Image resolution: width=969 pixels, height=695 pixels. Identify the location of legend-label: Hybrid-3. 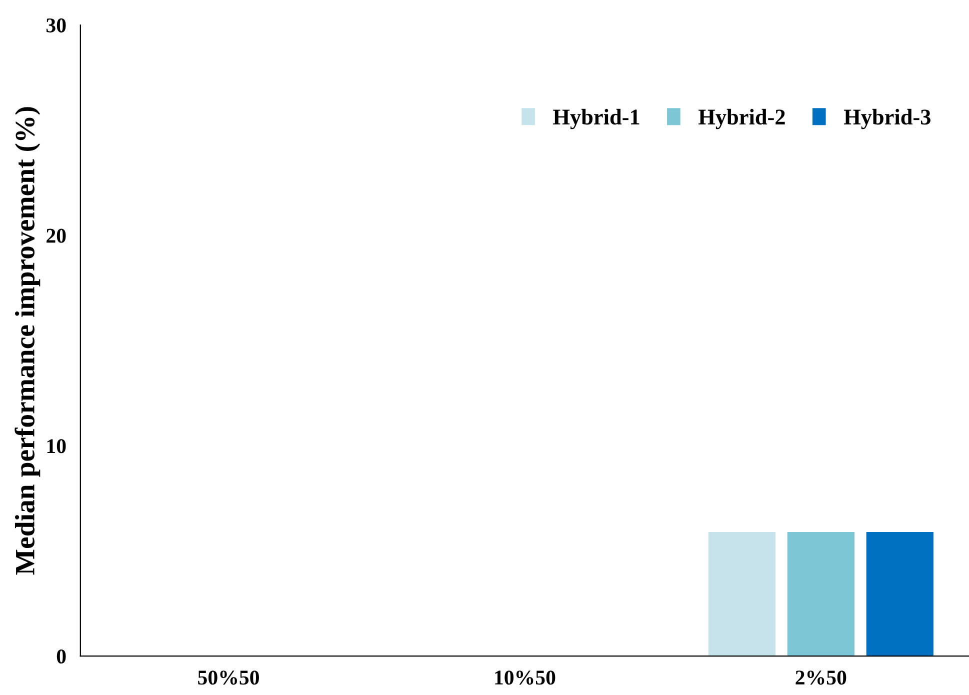
(887, 119).